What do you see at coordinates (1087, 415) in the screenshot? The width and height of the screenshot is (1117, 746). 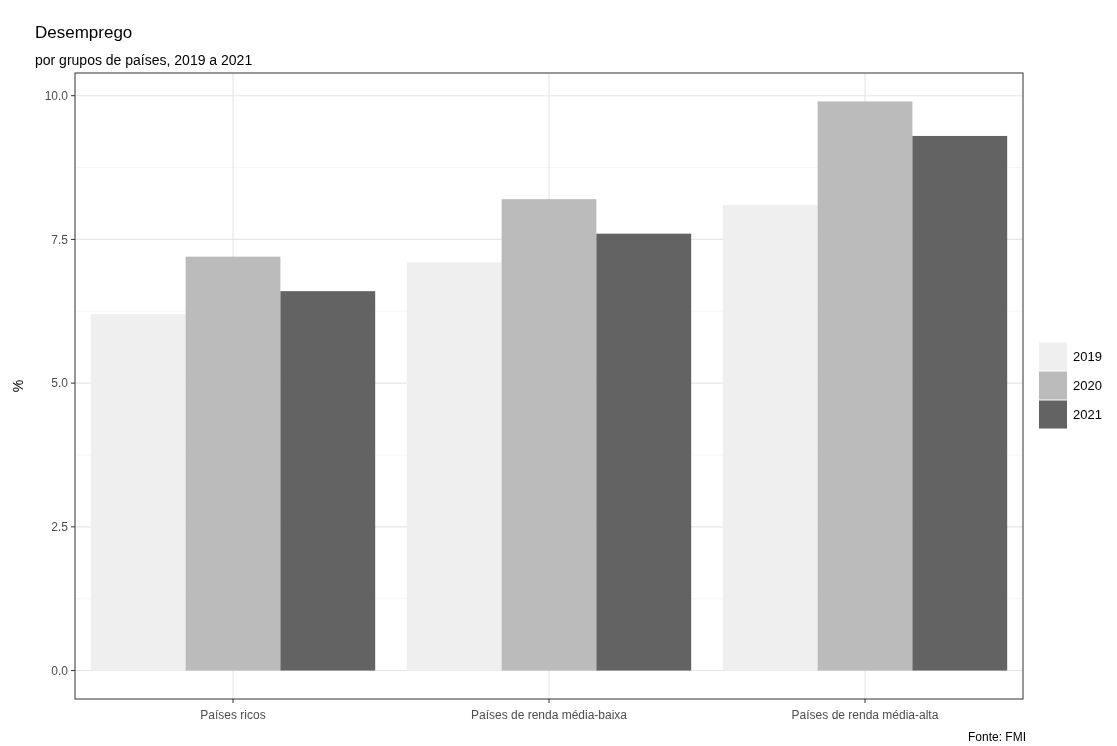 I see `legend-label: 2021` at bounding box center [1087, 415].